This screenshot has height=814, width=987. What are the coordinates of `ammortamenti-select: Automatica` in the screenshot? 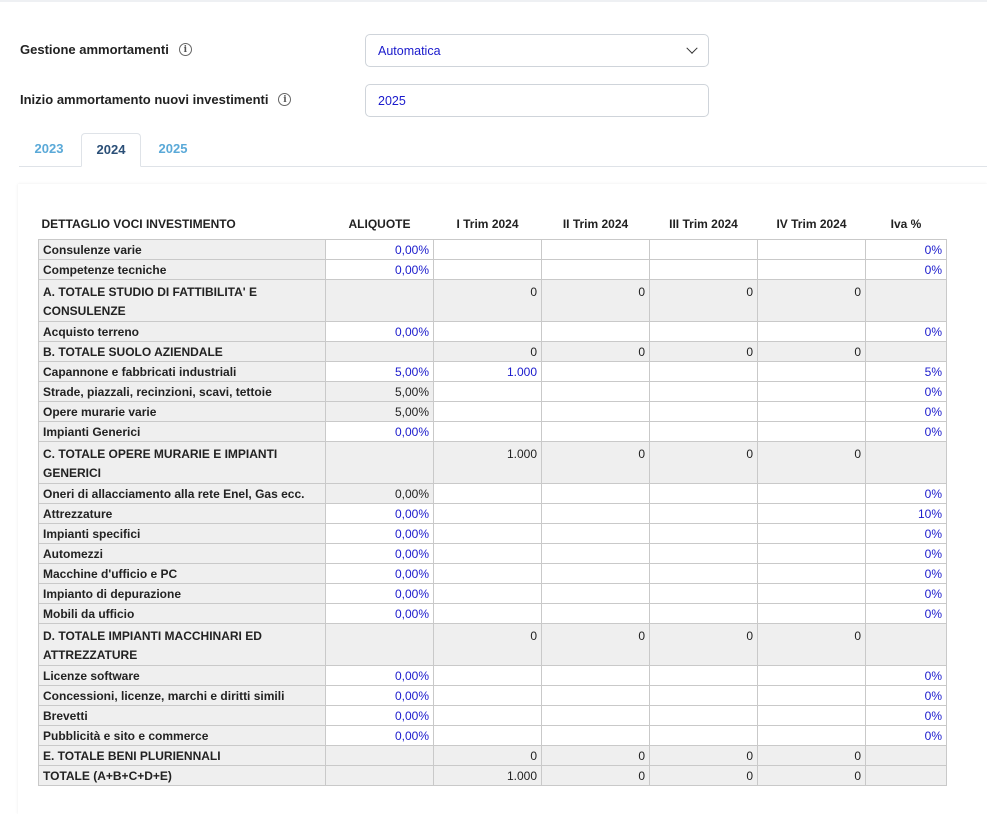 It's located at (537, 50).